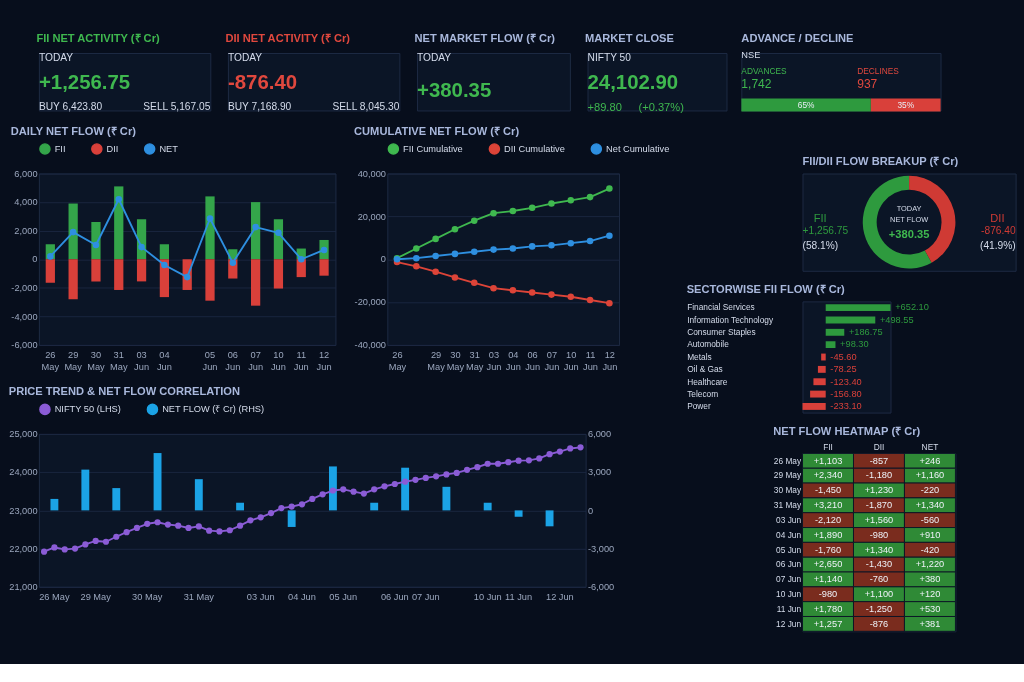 This screenshot has width=1024, height=682. I want to click on data-label: +1,560, so click(879, 519).